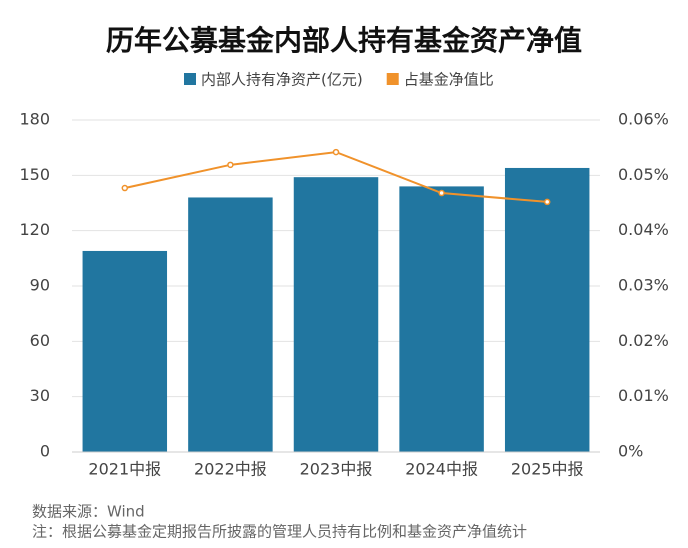 The image size is (688, 548). I want to click on y-tick-label: 90, so click(40, 285).